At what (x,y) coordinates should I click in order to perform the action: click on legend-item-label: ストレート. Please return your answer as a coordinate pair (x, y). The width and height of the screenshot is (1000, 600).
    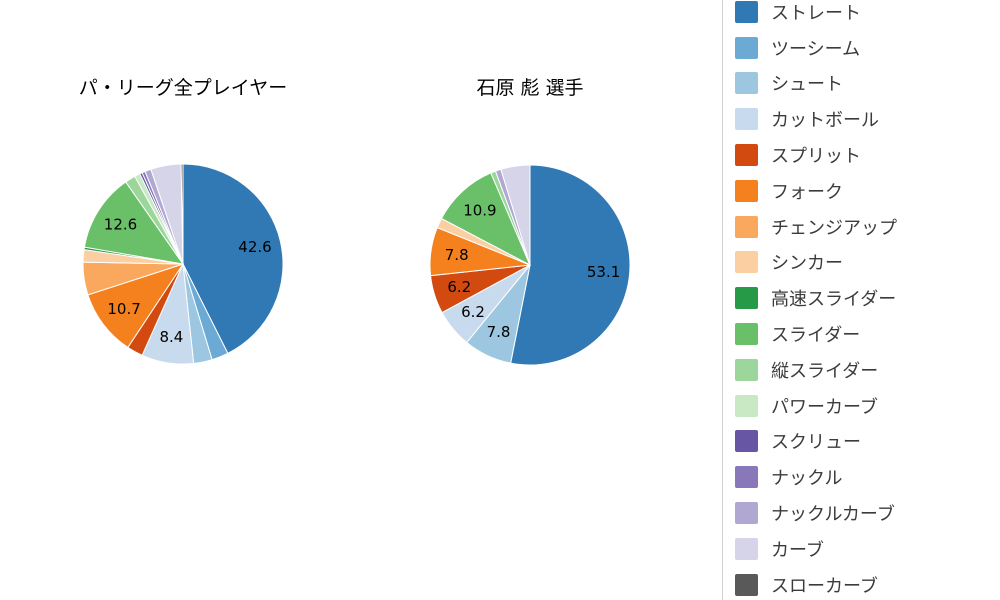
    Looking at the image, I should click on (816, 13).